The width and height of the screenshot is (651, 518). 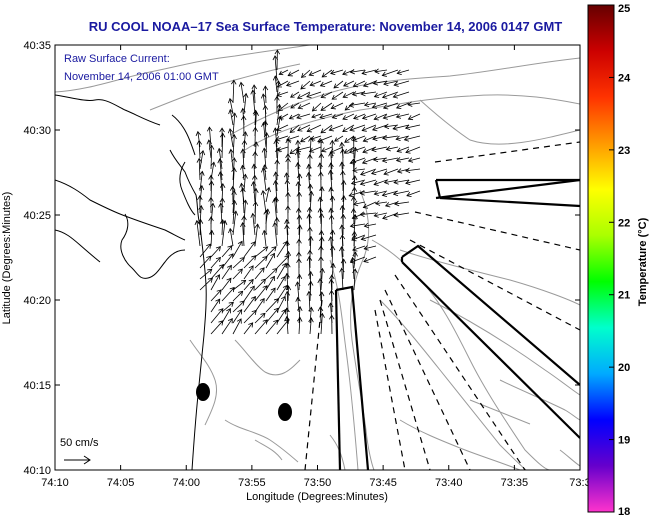 What do you see at coordinates (37, 386) in the screenshot?
I see `y-tick-label: 40:15` at bounding box center [37, 386].